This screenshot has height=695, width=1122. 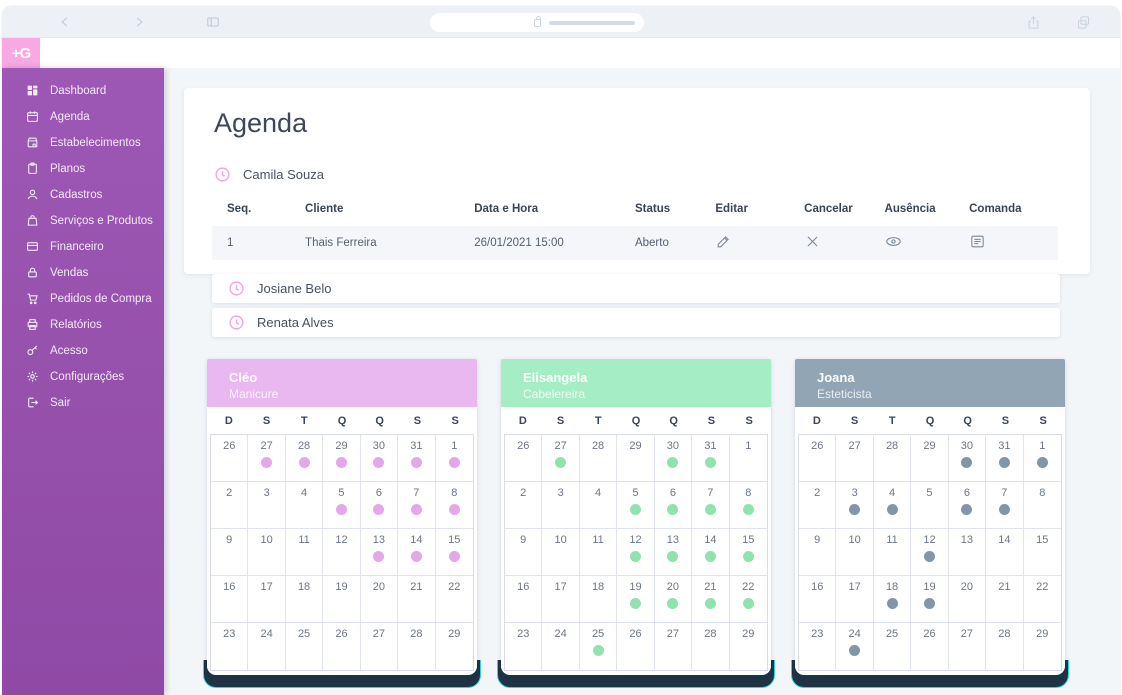 What do you see at coordinates (977, 241) in the screenshot?
I see `comanda-icon` at bounding box center [977, 241].